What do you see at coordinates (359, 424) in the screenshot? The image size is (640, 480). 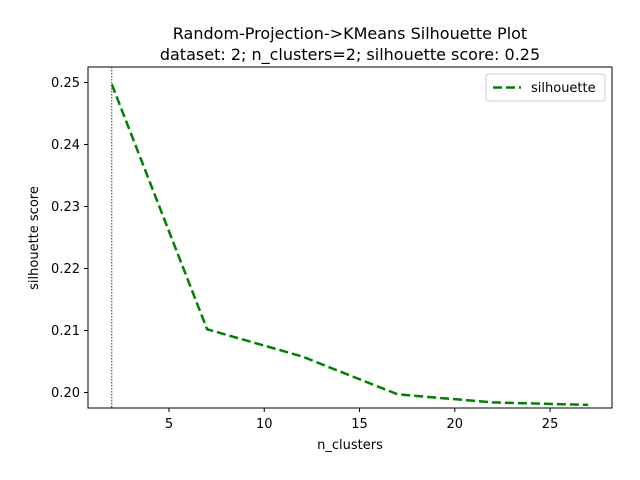 I see `x-tick-label: 15` at bounding box center [359, 424].